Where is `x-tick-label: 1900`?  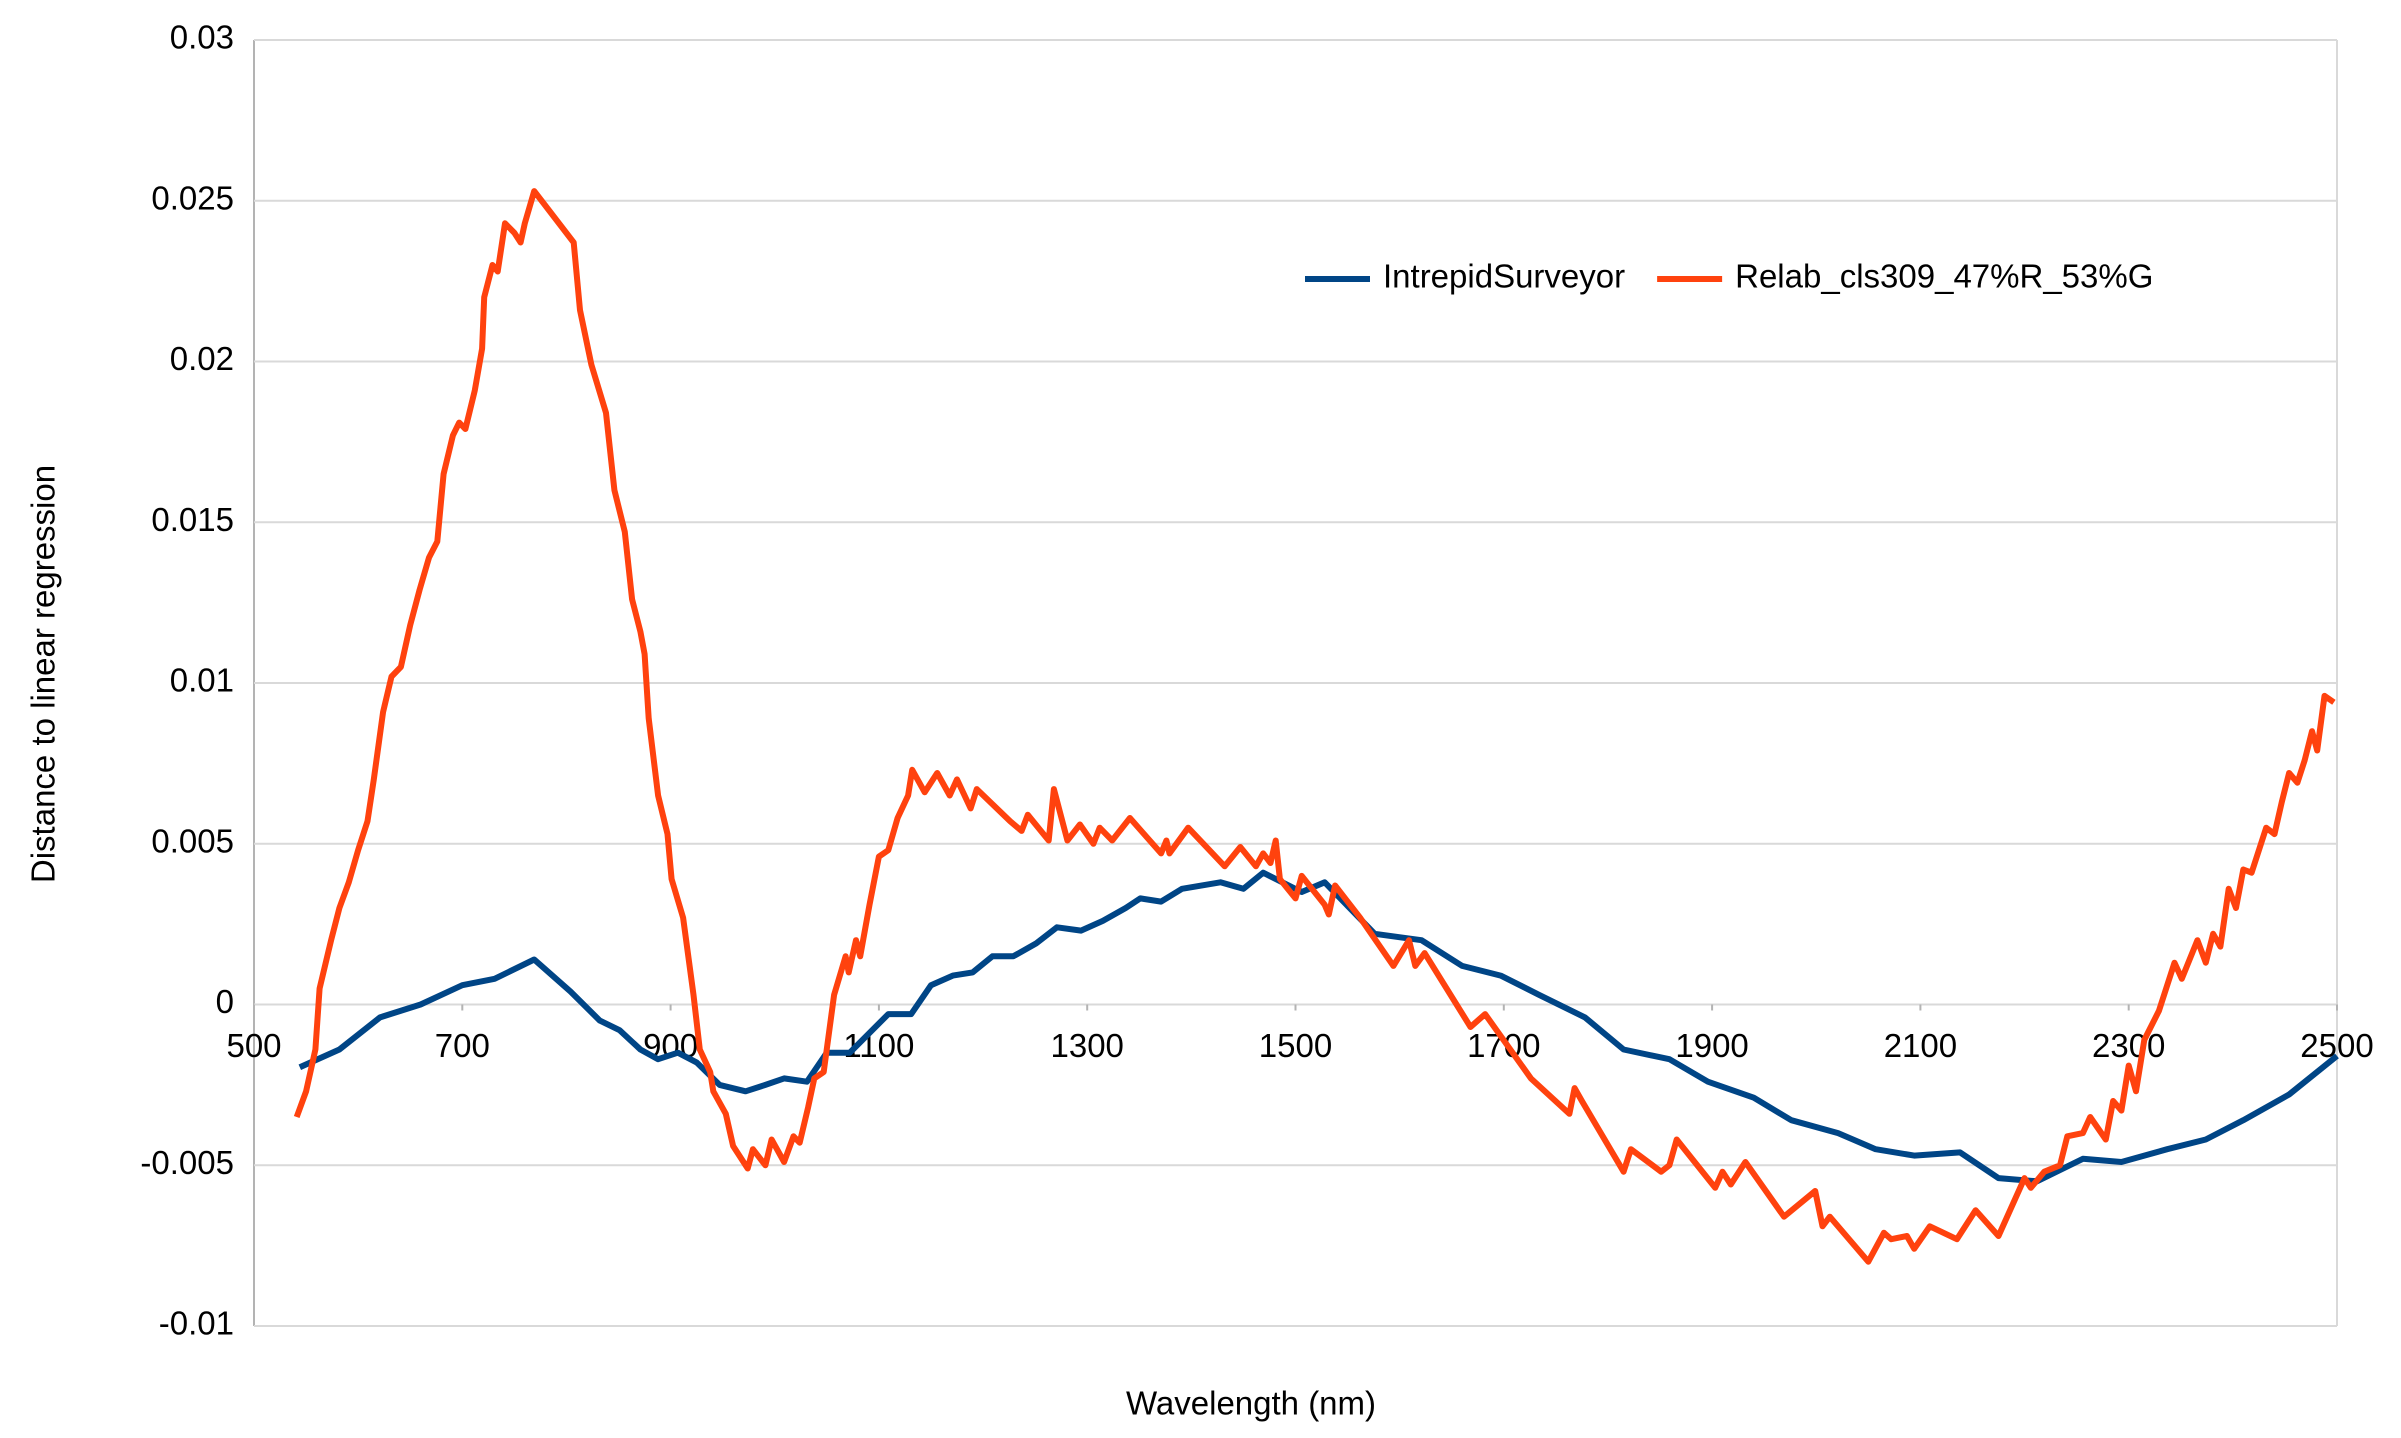 x-tick-label: 1900 is located at coordinates (1711, 1045).